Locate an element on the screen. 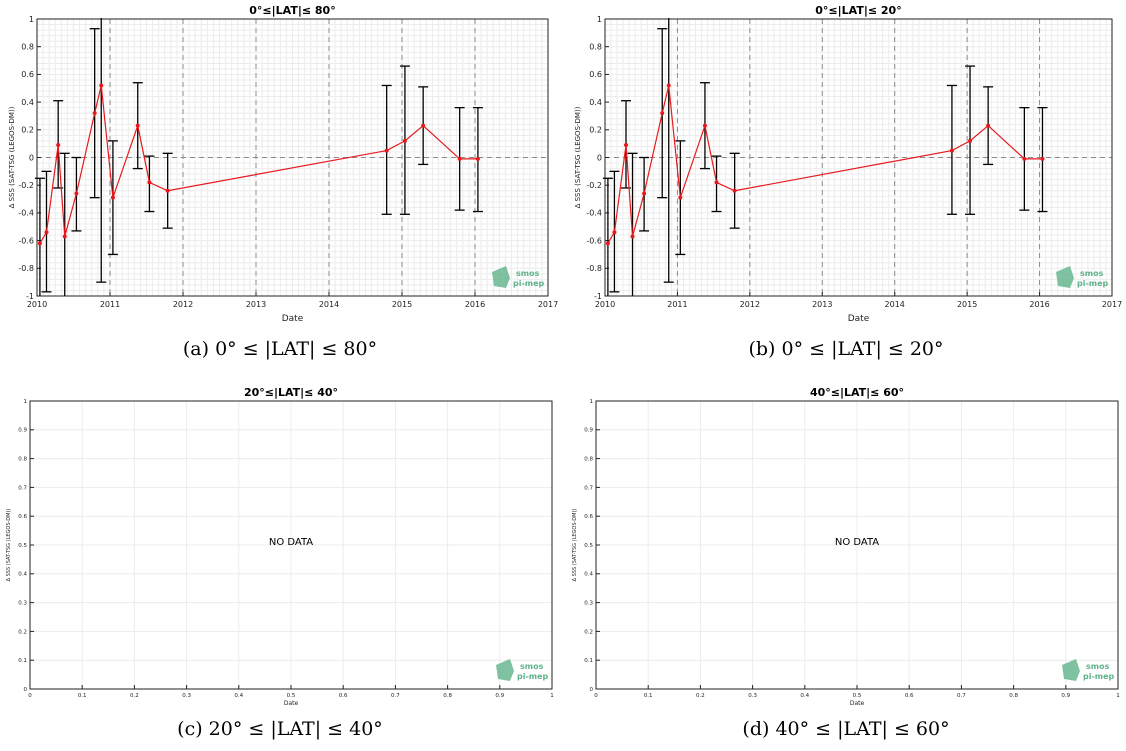  y-tick-label: 0.1 is located at coordinates (588, 661).